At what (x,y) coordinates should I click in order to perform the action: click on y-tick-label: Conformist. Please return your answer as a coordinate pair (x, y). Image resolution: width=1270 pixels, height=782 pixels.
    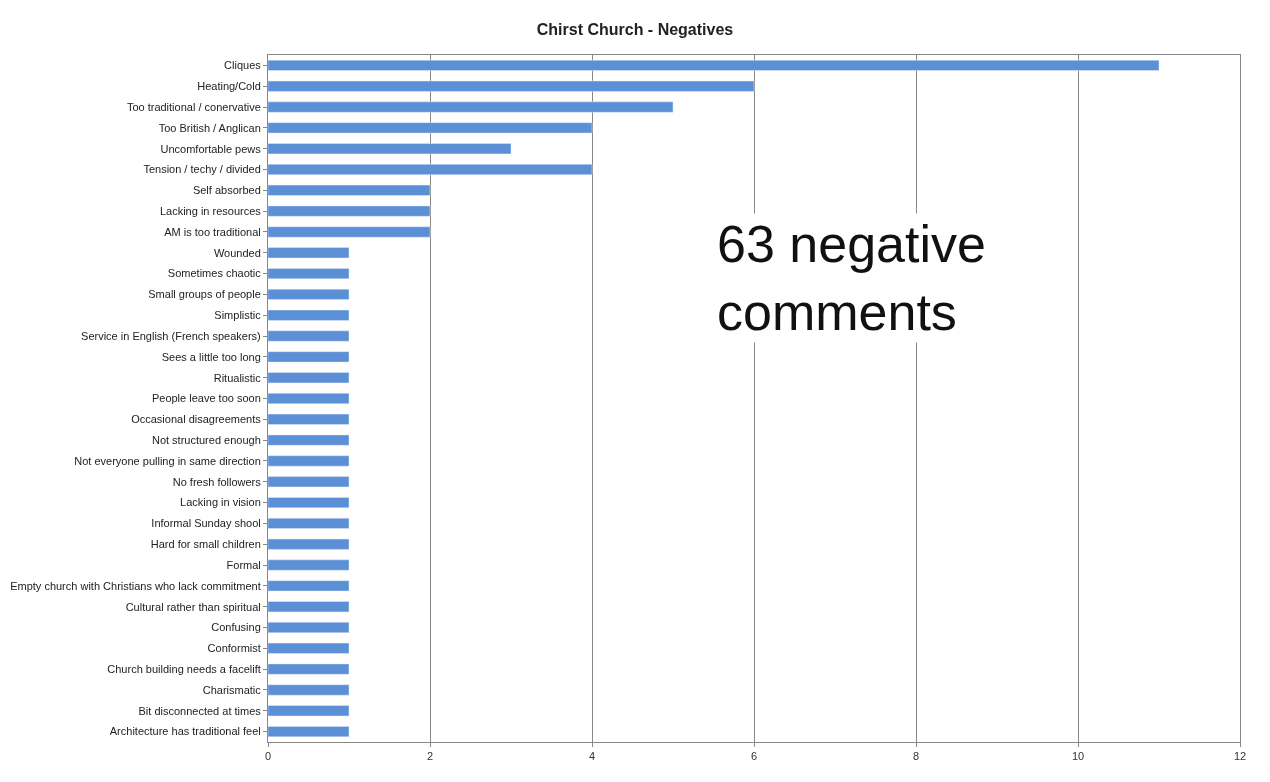
    Looking at the image, I should click on (234, 648).